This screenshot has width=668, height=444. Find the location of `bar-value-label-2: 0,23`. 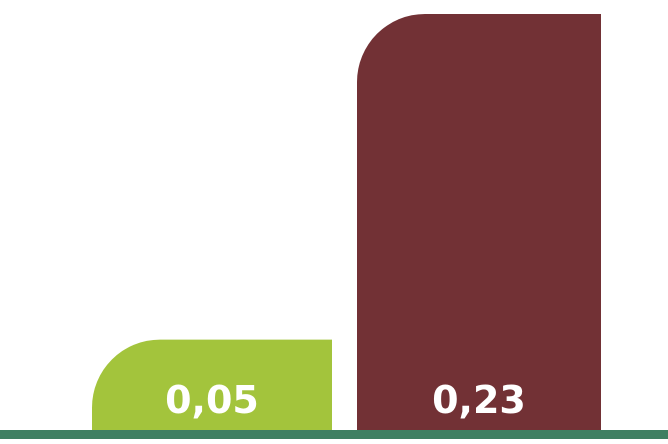

bar-value-label-2: 0,23 is located at coordinates (479, 400).